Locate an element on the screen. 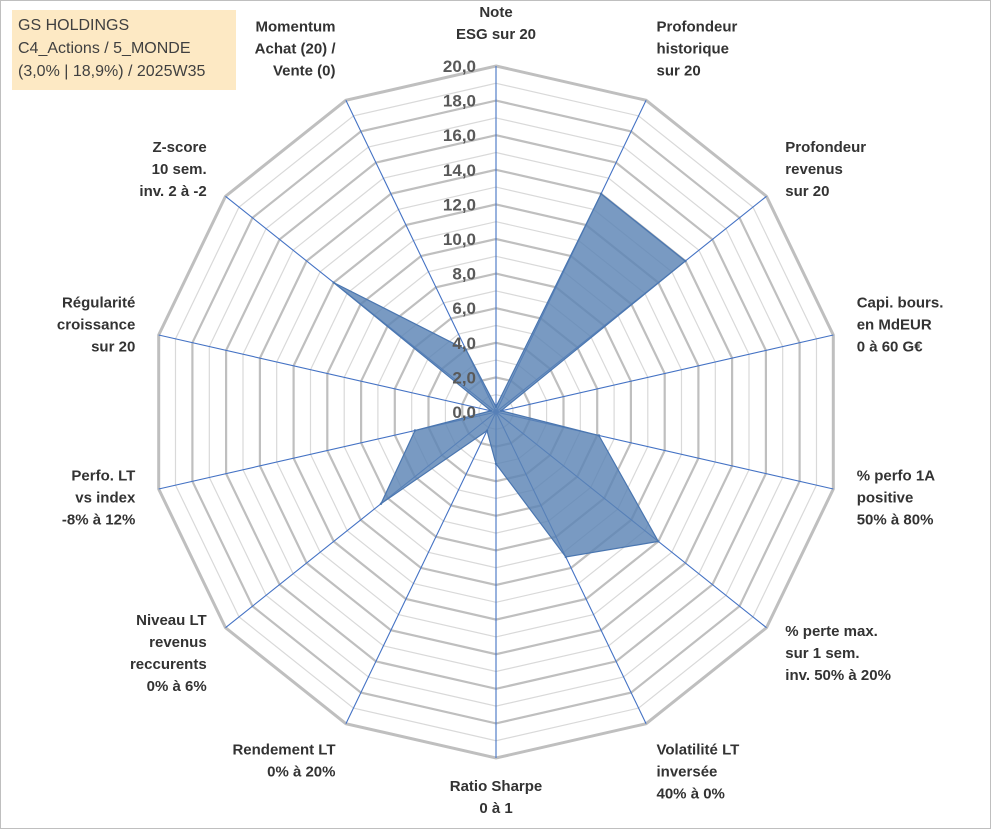  axis-label-line: 0 à 60 G€ is located at coordinates (890, 347).